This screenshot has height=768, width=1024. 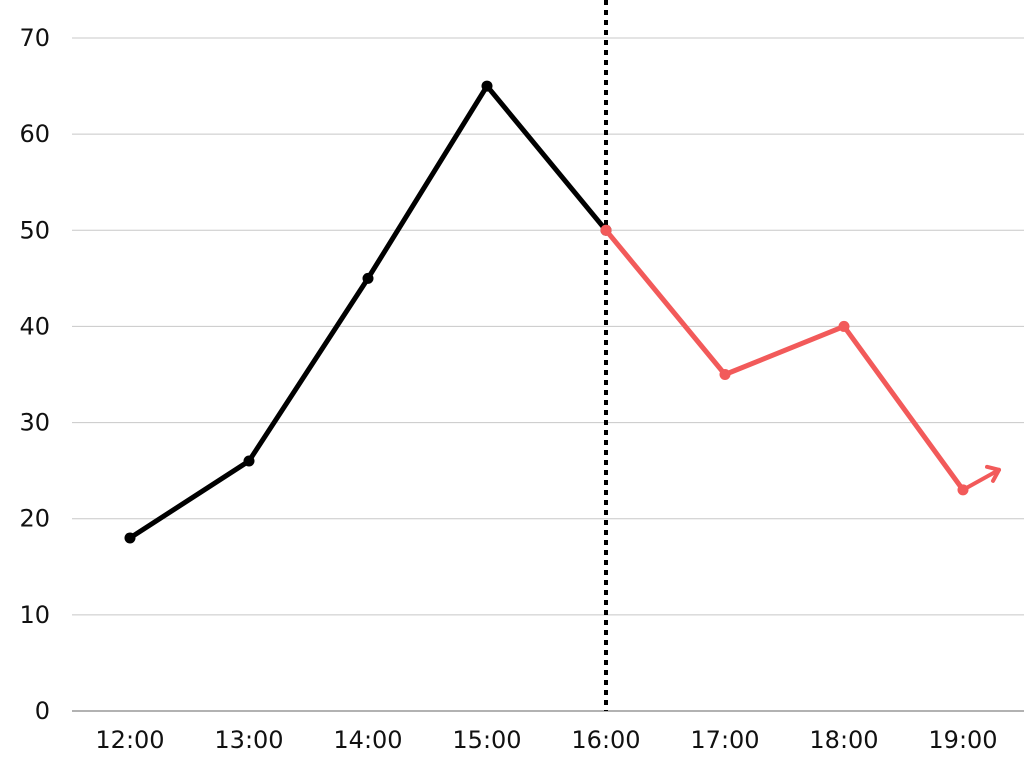 What do you see at coordinates (605, 740) in the screenshot?
I see `x-tick-label-1600: 16:00` at bounding box center [605, 740].